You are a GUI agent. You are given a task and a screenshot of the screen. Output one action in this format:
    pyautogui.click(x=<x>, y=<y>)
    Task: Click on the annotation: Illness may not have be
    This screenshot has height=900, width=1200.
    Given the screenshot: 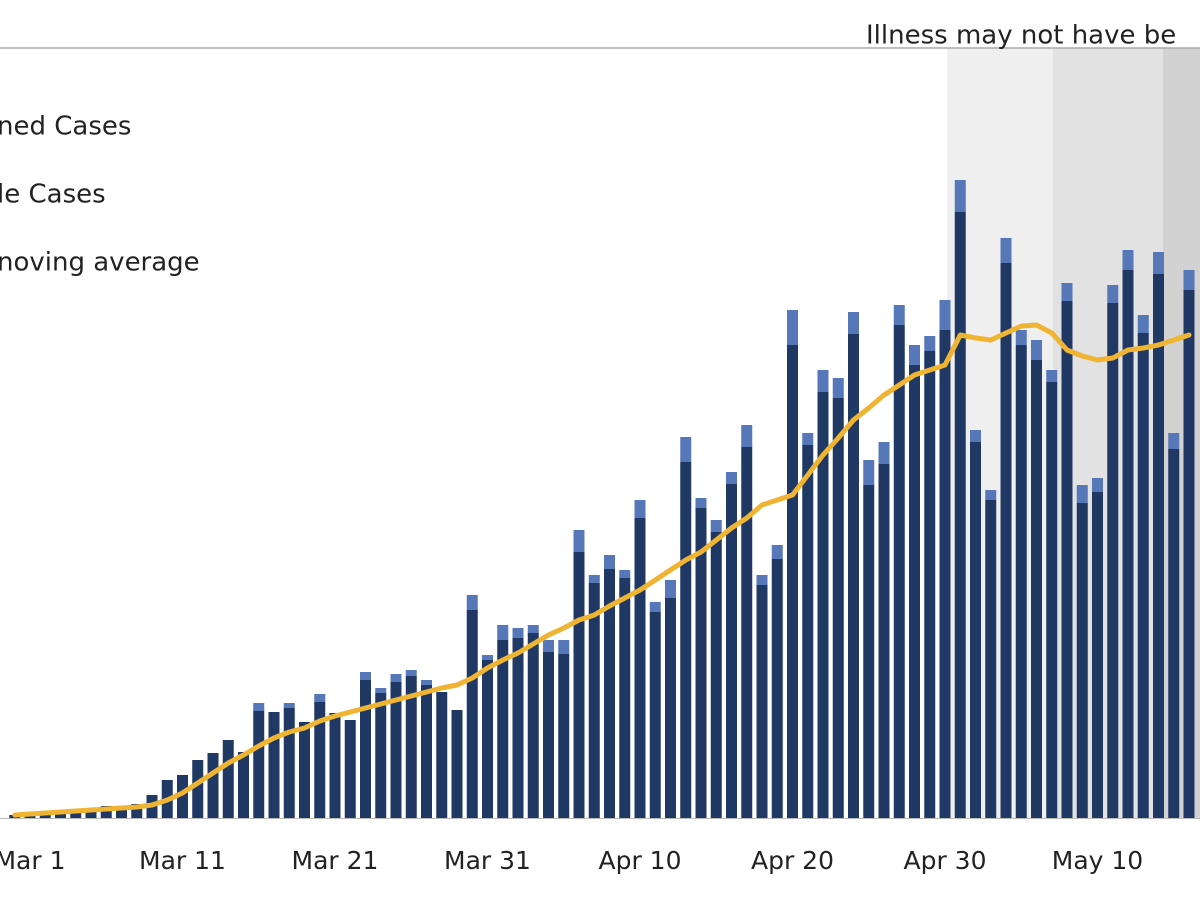 What is the action you would take?
    pyautogui.click(x=1021, y=36)
    